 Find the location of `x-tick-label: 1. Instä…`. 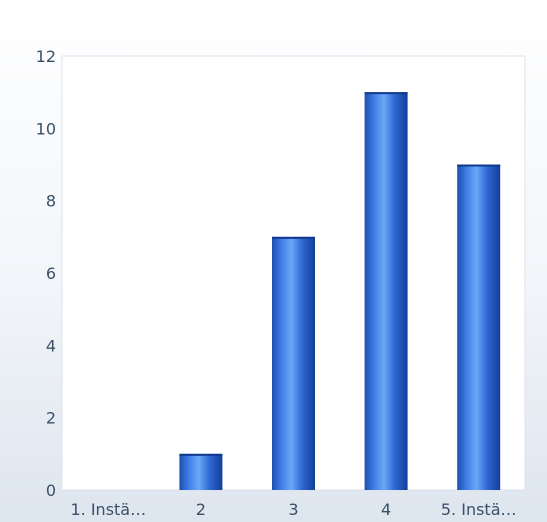

x-tick-label: 1. Instä… is located at coordinates (108, 509).